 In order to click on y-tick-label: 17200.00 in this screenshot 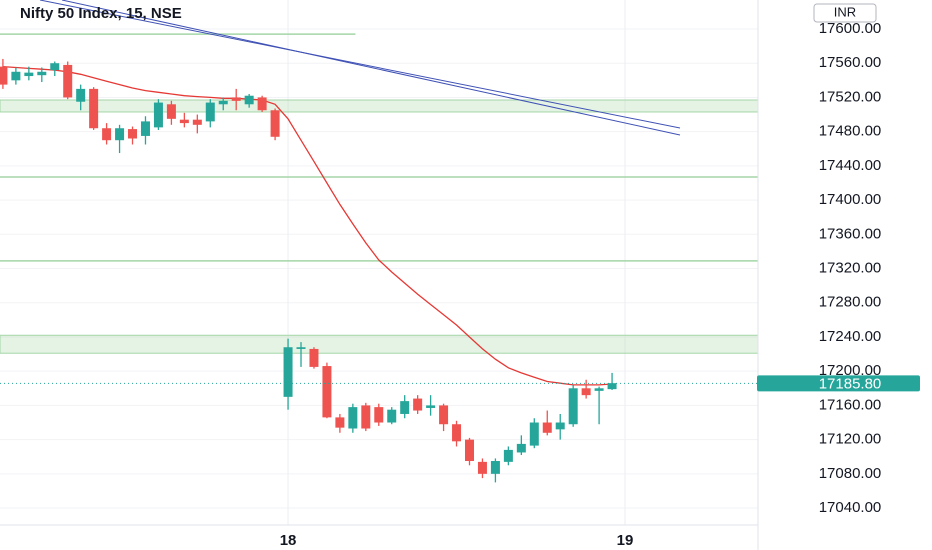, I will do `click(850, 370)`.